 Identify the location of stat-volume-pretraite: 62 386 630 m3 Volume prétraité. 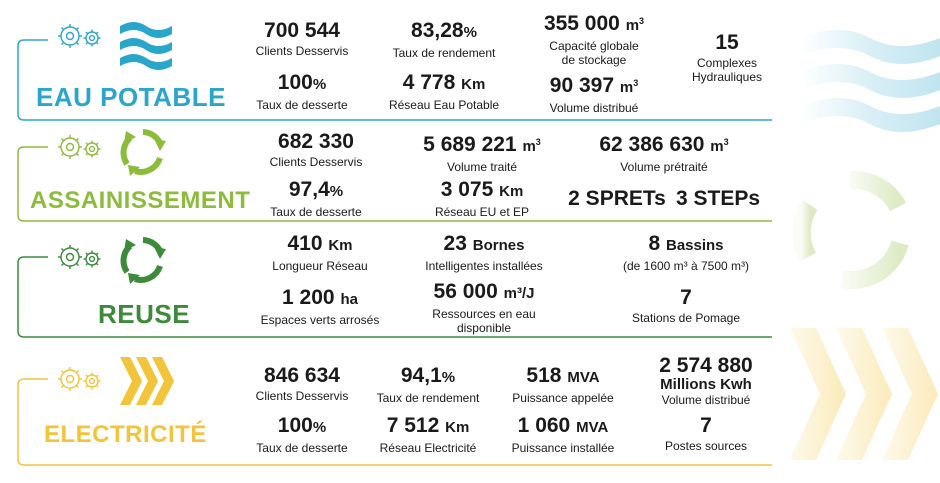
(664, 154).